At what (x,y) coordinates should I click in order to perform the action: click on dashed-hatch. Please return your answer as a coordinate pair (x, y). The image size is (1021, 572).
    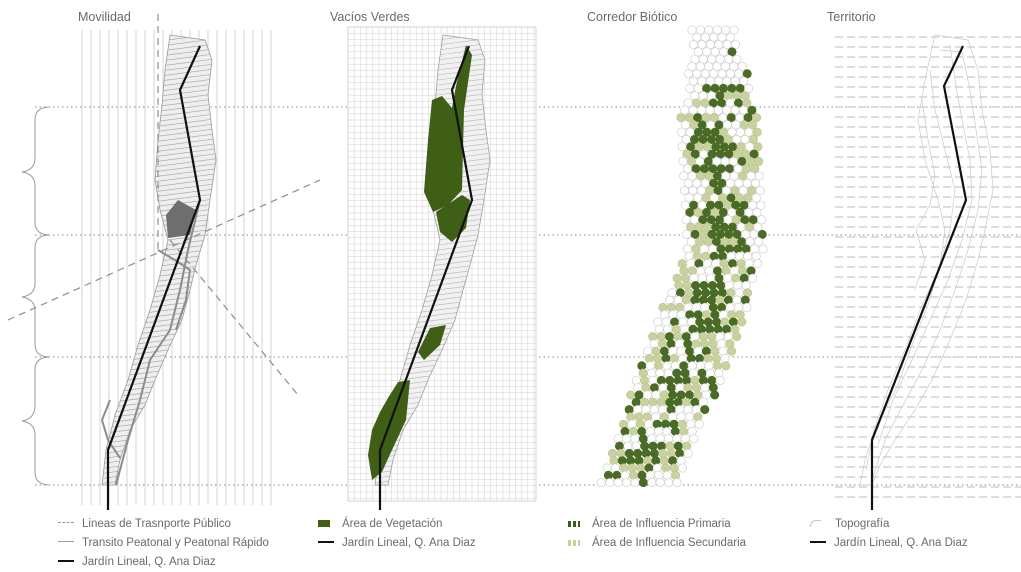
    Looking at the image, I should click on (928, 267).